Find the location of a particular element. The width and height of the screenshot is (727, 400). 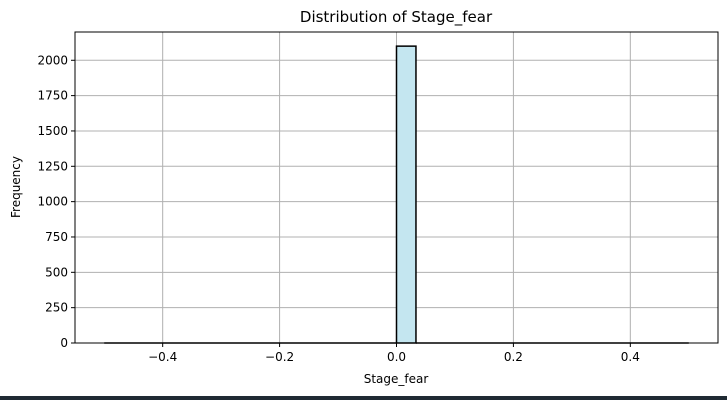

histogram-bar is located at coordinates (406, 194).